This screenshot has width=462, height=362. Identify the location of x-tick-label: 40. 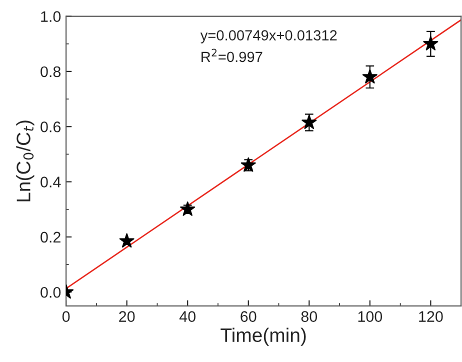
(187, 316).